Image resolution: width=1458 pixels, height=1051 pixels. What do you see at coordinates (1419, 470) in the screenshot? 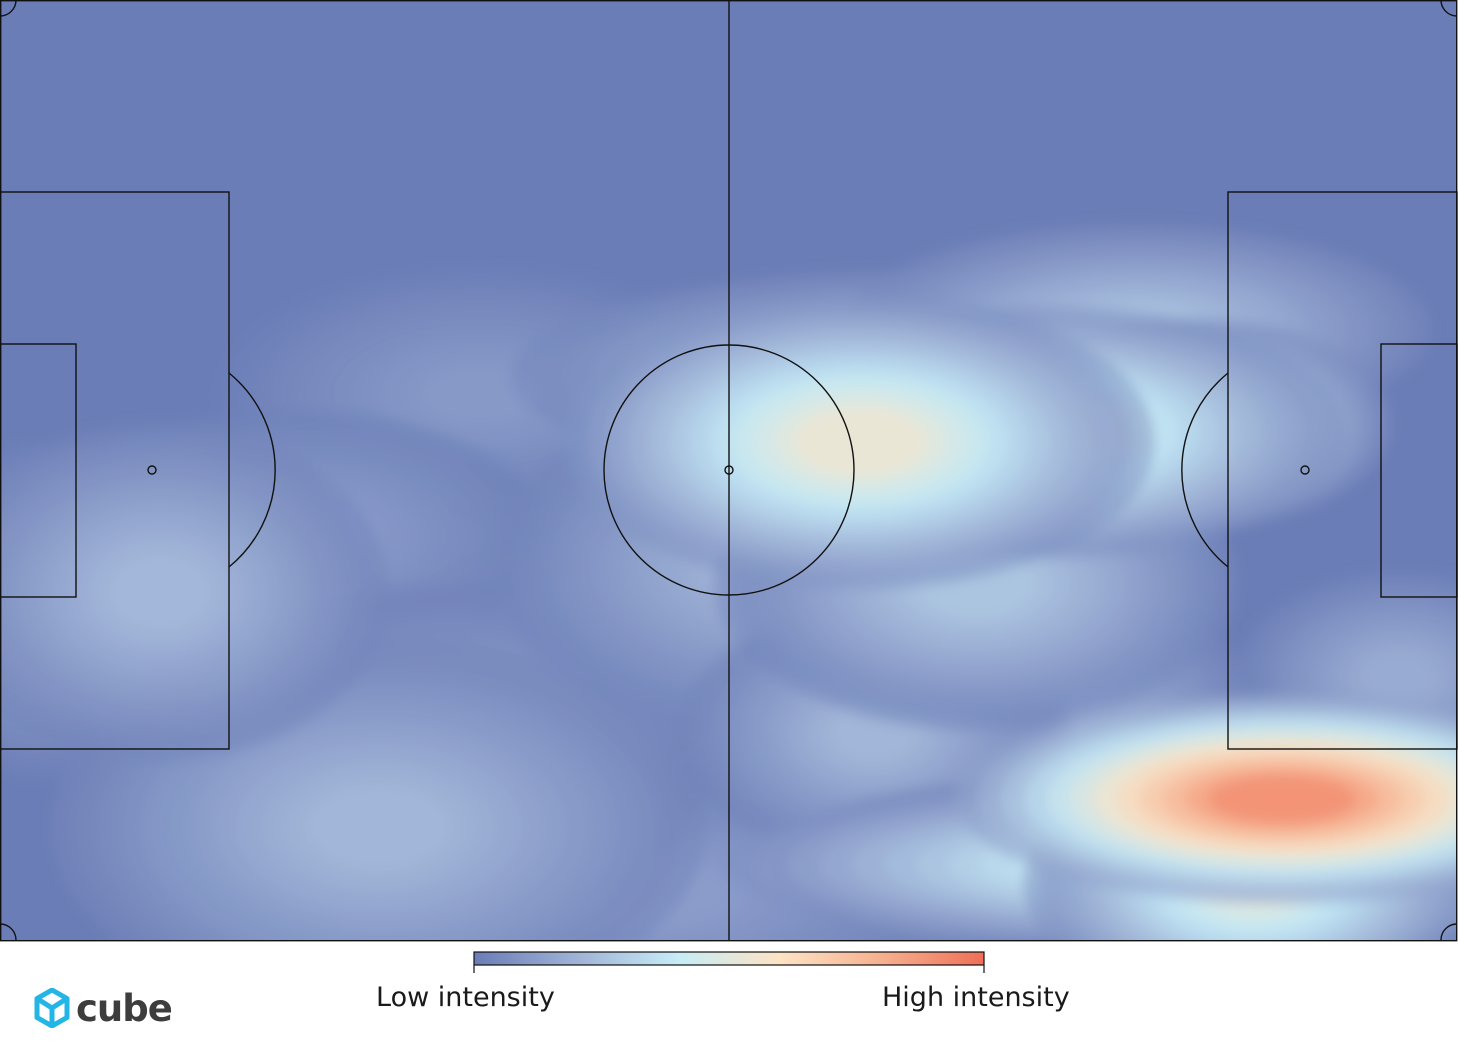
I see `right-goal-area` at bounding box center [1419, 470].